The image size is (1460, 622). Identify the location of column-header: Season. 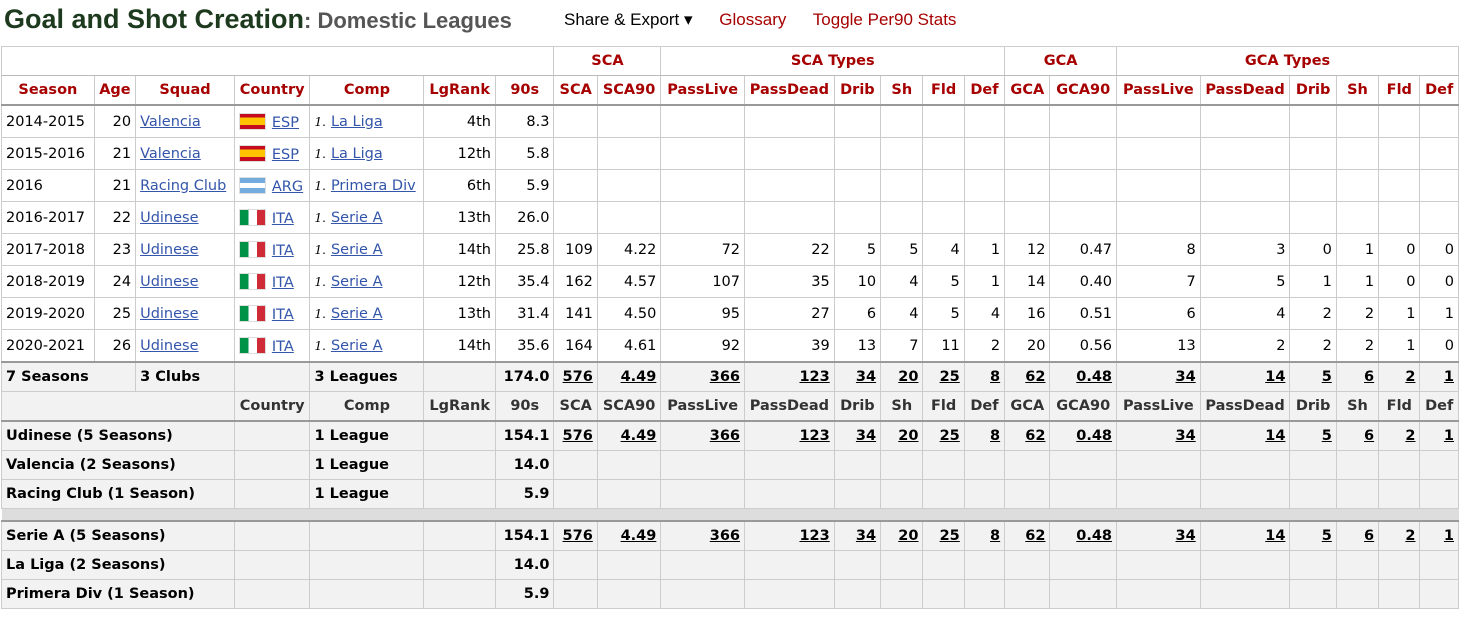
(48, 90).